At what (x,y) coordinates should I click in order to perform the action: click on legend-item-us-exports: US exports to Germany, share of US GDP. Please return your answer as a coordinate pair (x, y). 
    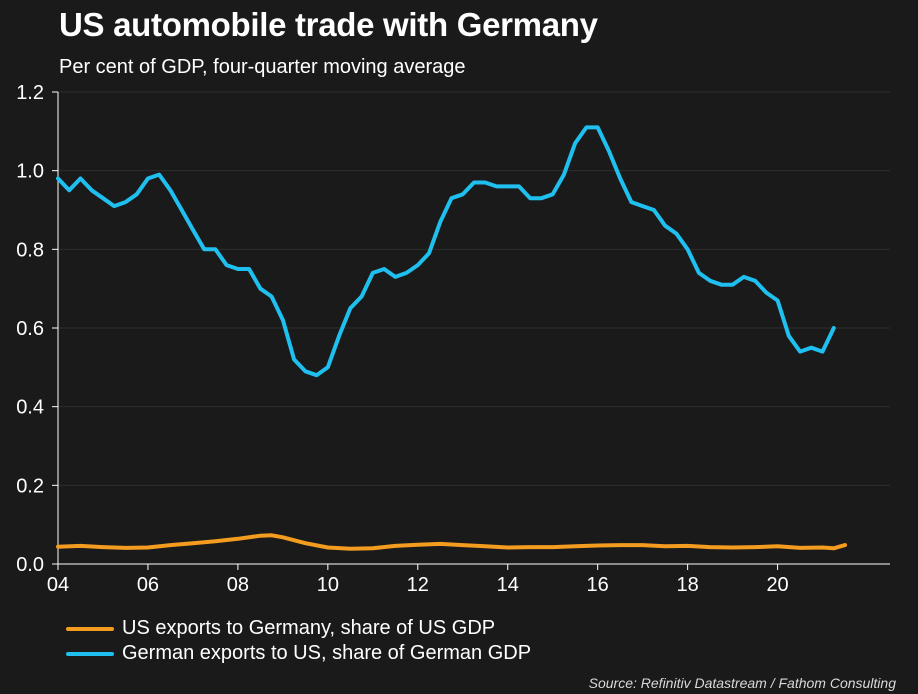
    Looking at the image, I should click on (298, 628).